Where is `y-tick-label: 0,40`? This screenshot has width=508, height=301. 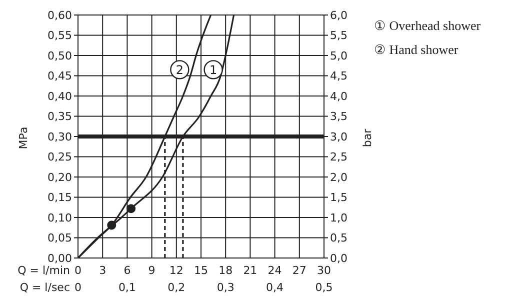
y-tick-label: 0,40 is located at coordinates (60, 96).